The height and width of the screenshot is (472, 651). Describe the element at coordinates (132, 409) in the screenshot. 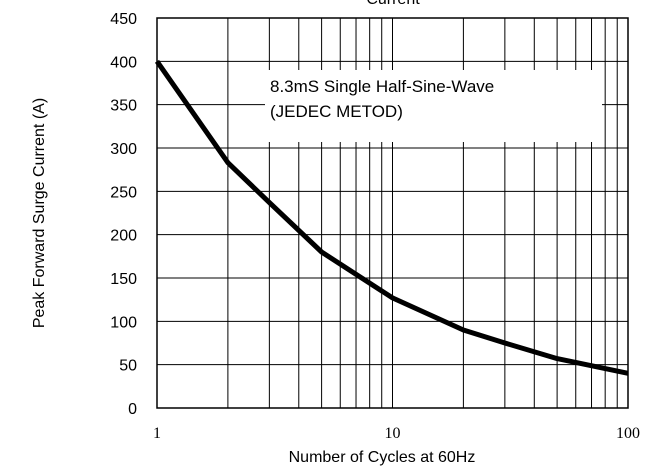

I see `y-tick-label: 0` at that location.